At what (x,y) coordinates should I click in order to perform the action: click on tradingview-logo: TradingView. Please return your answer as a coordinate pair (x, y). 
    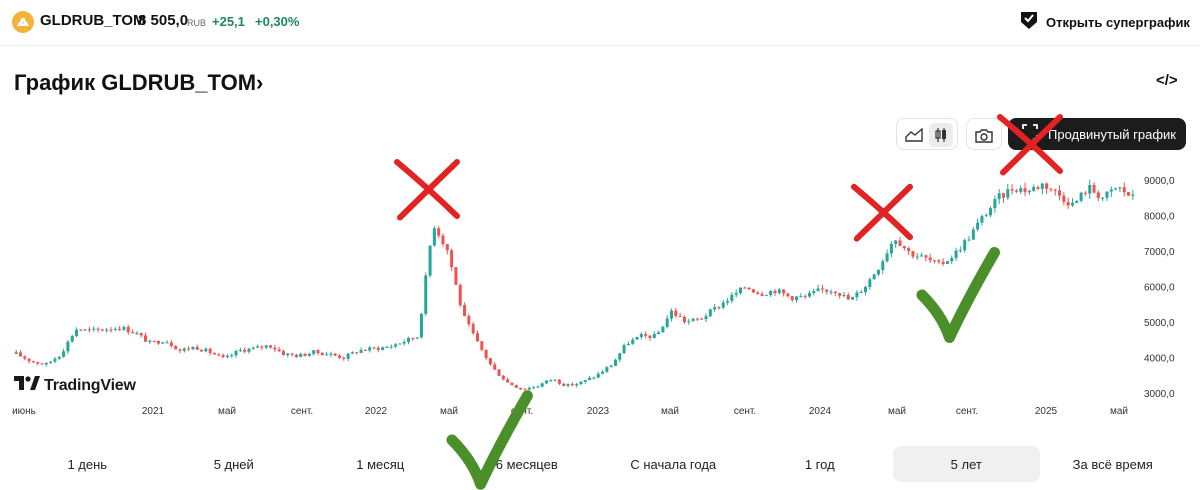
    Looking at the image, I should click on (75, 385).